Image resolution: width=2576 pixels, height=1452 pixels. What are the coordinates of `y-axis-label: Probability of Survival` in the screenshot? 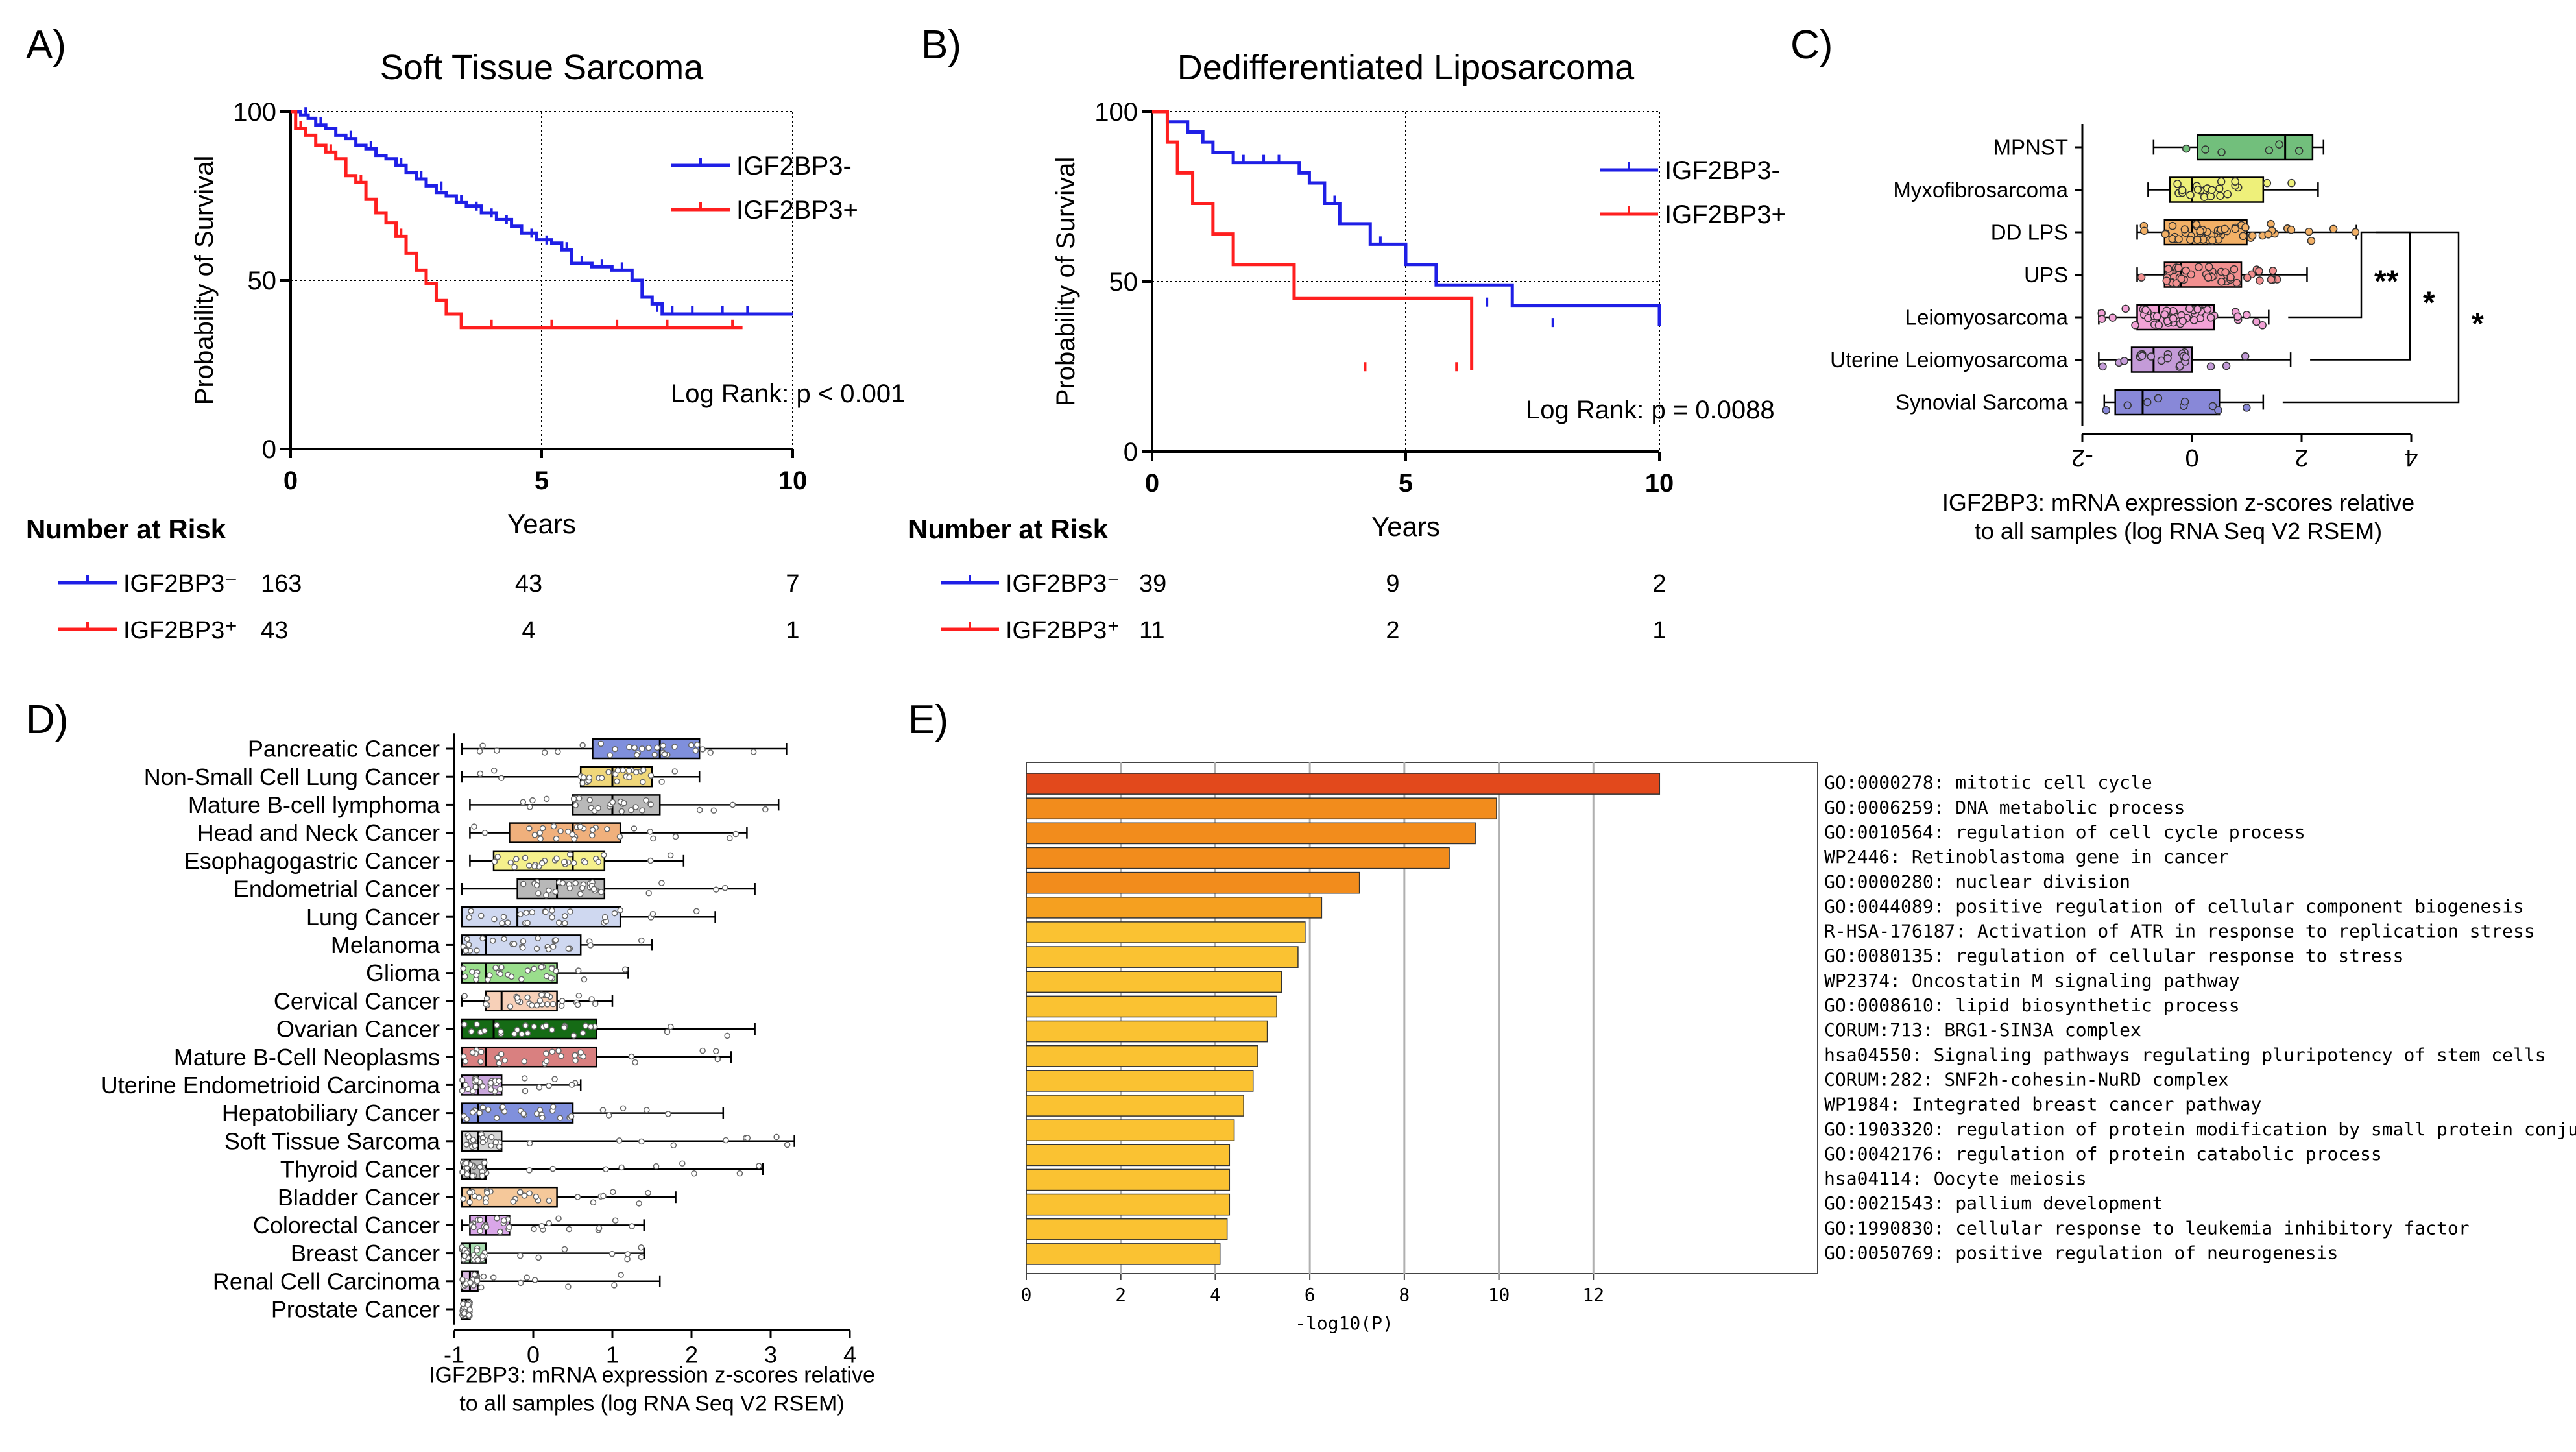 It's located at (1066, 282).